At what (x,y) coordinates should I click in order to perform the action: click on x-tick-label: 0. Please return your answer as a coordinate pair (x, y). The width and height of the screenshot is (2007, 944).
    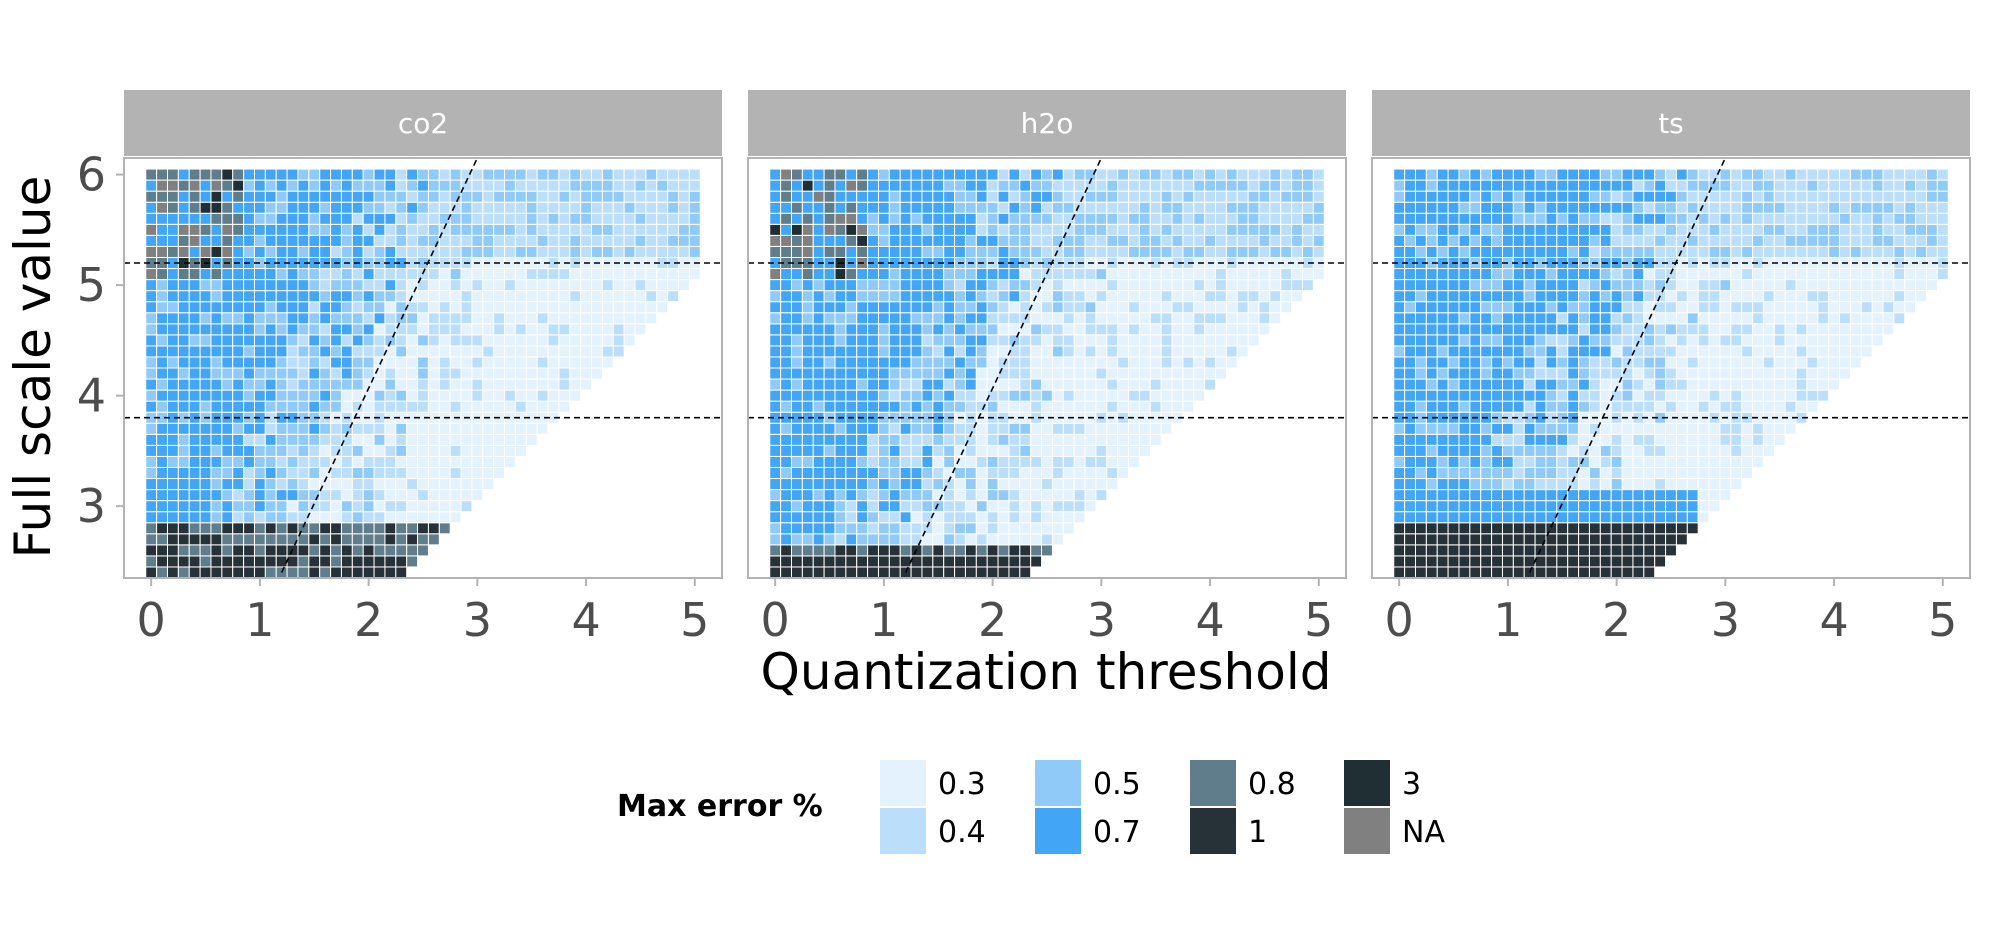
    Looking at the image, I should click on (151, 620).